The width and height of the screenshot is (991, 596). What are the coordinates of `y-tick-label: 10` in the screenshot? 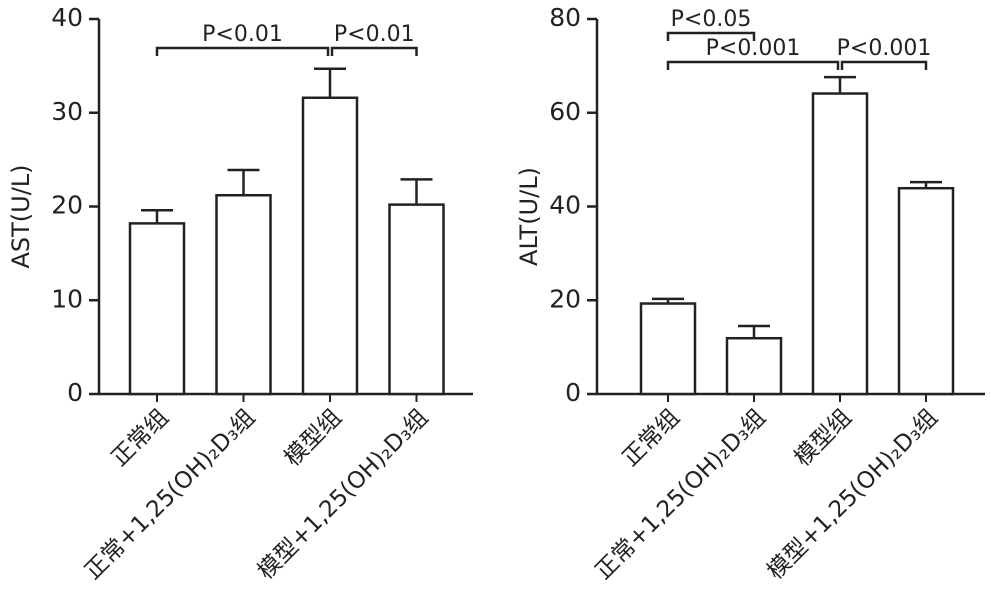 It's located at (67, 298).